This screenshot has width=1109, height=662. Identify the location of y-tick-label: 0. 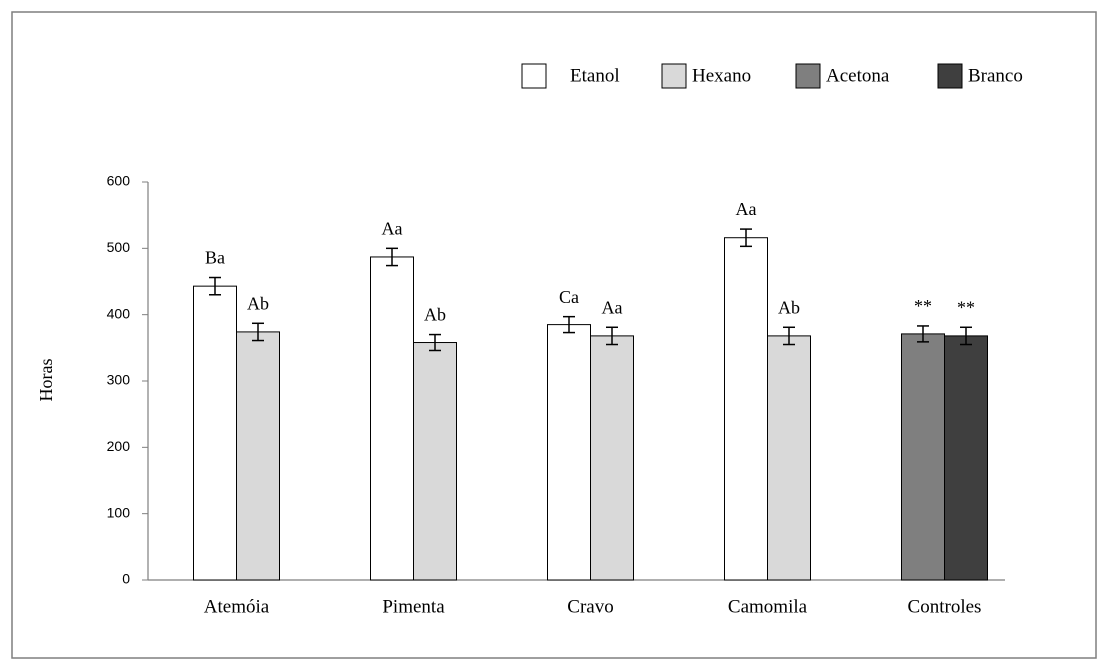
(126, 579).